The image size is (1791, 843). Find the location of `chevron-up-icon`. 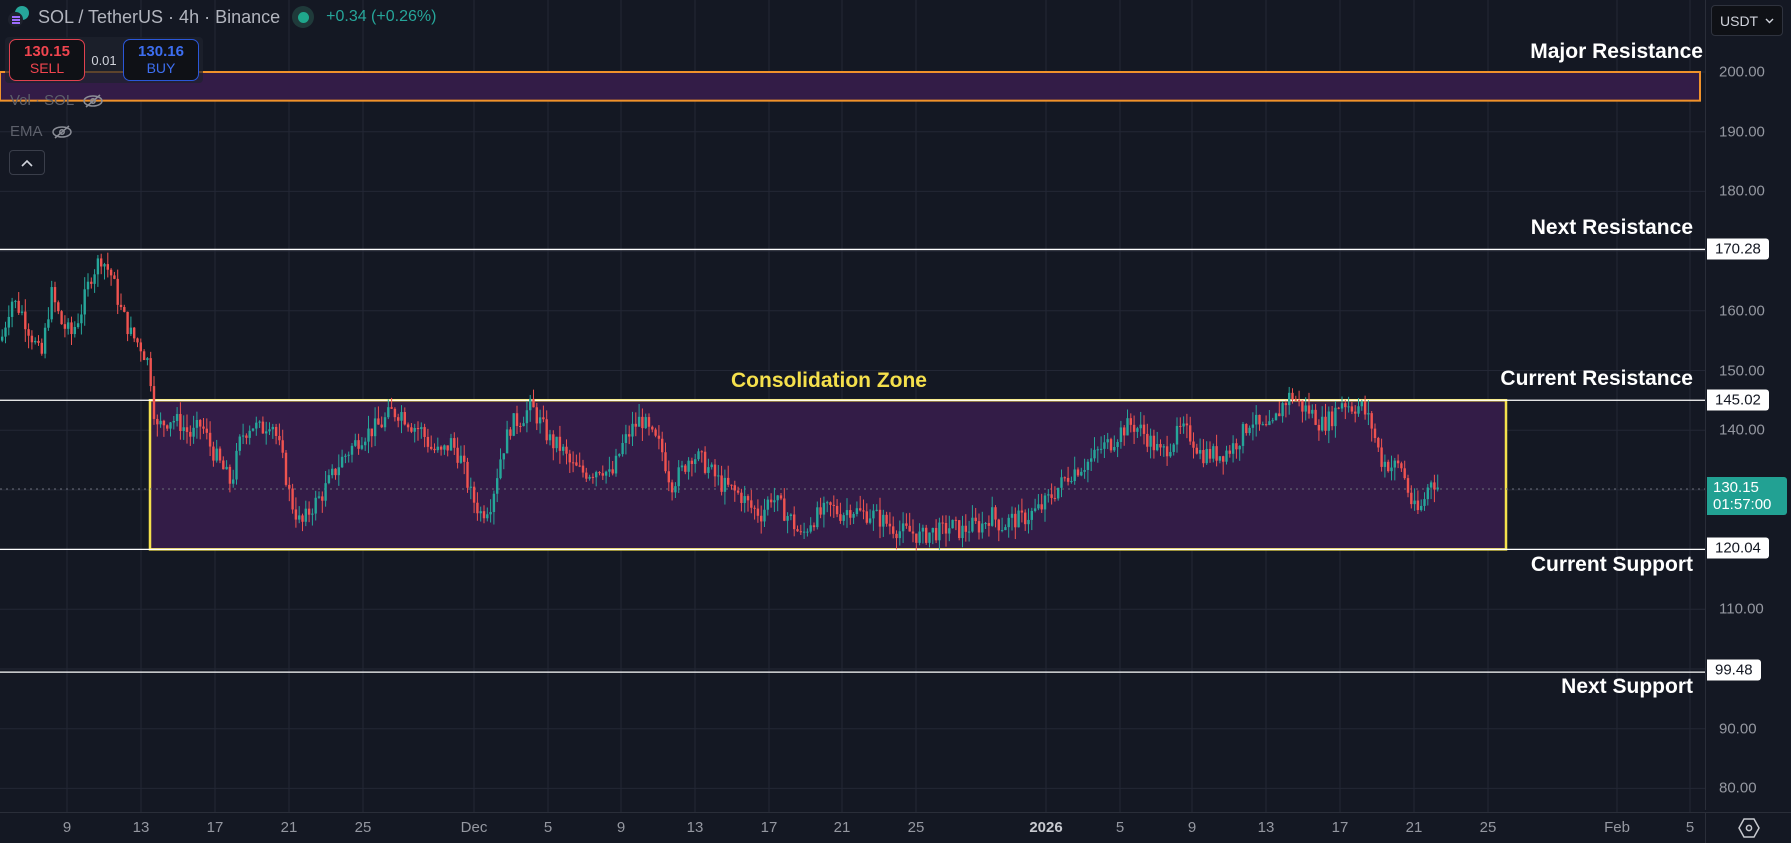

chevron-up-icon is located at coordinates (27, 163).